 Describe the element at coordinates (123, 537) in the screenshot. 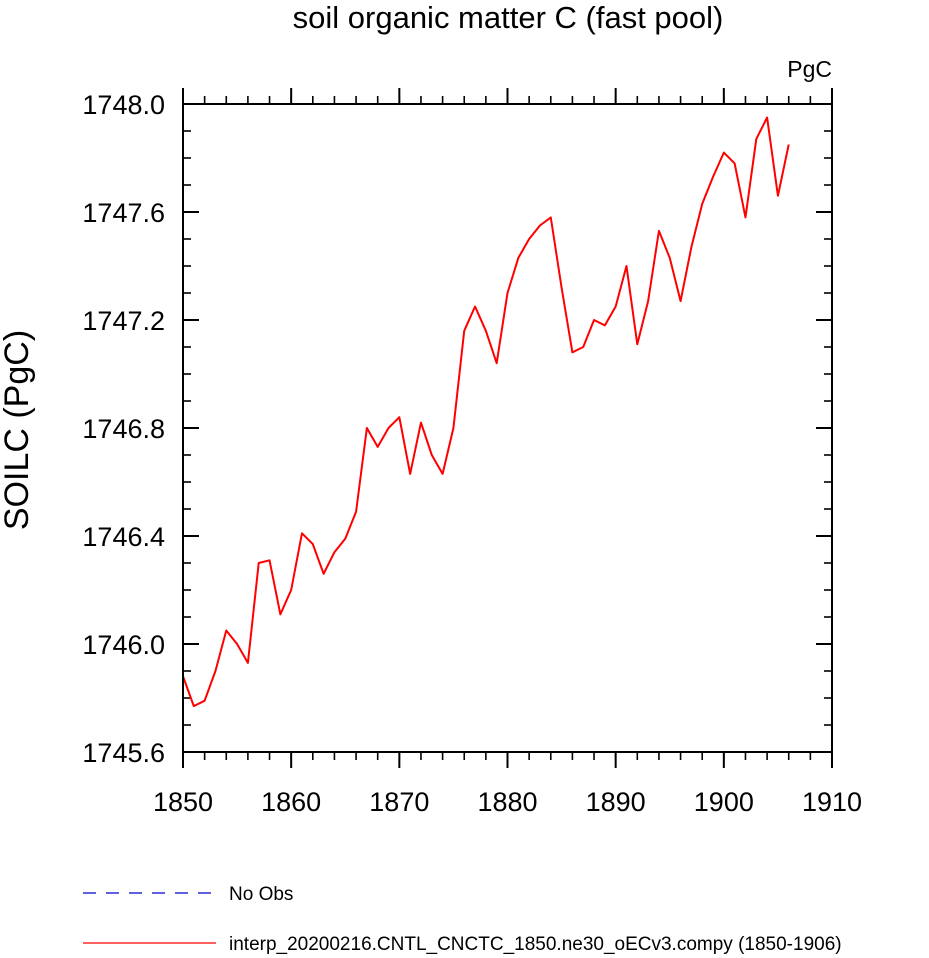

I see `y-tick-label: 1746.4` at that location.